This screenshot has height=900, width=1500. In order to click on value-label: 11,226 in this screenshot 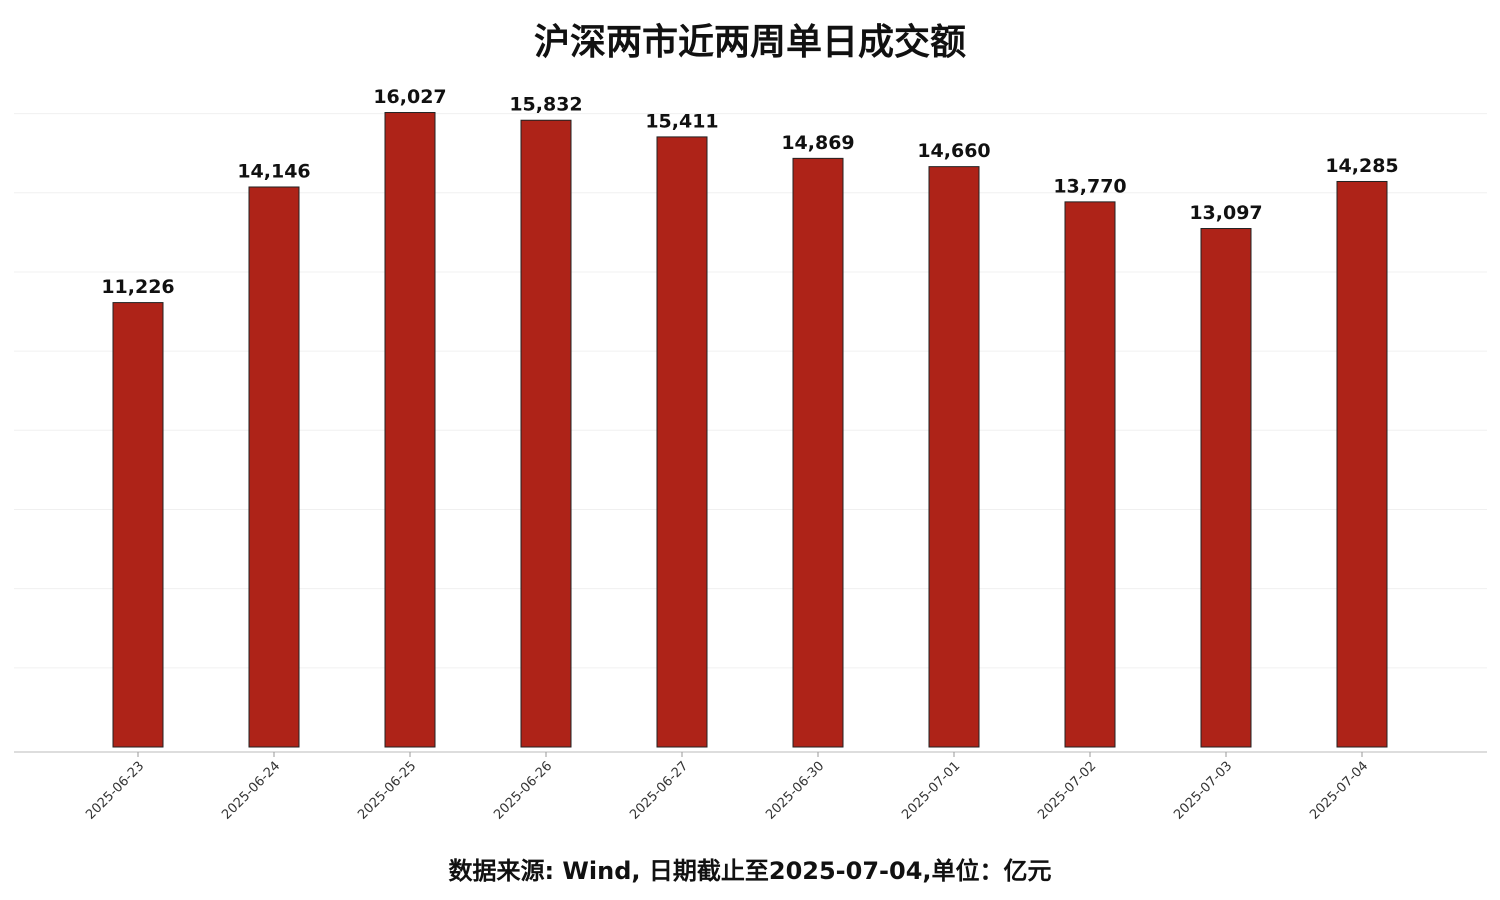, I will do `click(137, 287)`.